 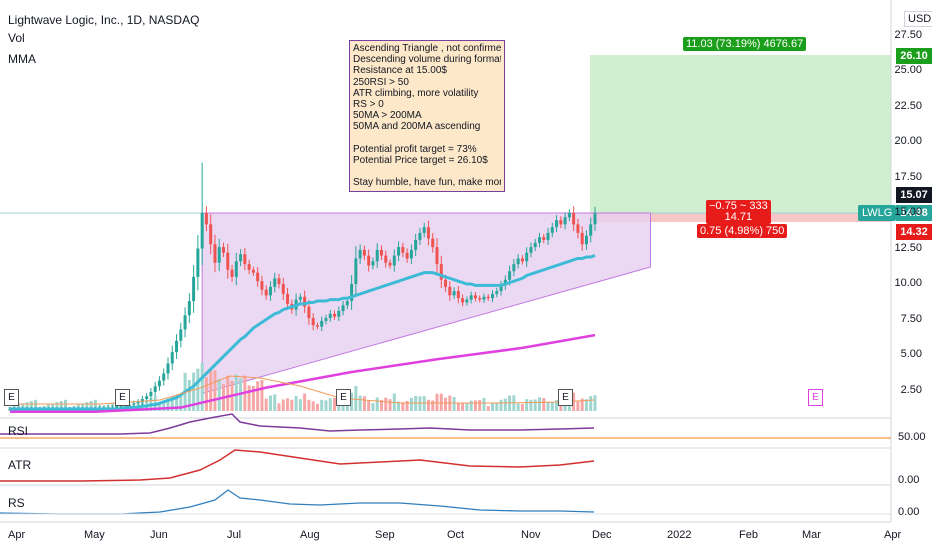 What do you see at coordinates (427, 183) in the screenshot?
I see `note-line: Stay humble, have fun, make money!` at bounding box center [427, 183].